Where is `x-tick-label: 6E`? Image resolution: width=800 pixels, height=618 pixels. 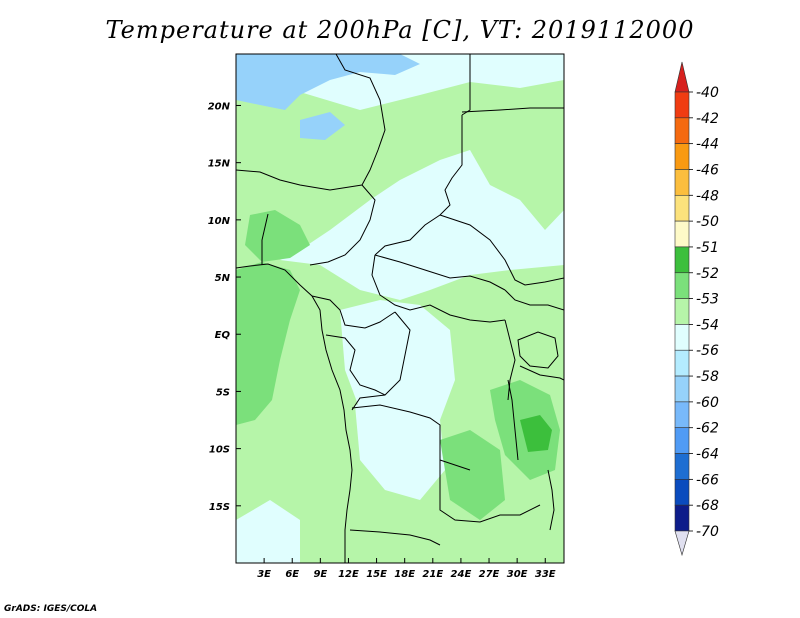 x-tick-label: 6E is located at coordinates (292, 574).